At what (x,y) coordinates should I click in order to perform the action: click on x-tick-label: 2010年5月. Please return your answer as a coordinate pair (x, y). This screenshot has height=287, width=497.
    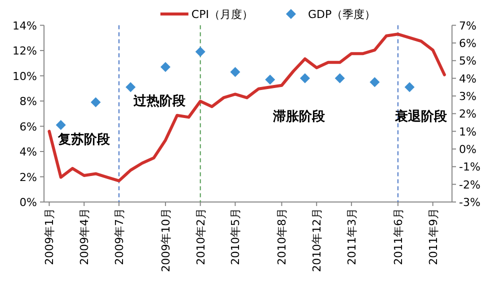
    Looking at the image, I should click on (235, 236).